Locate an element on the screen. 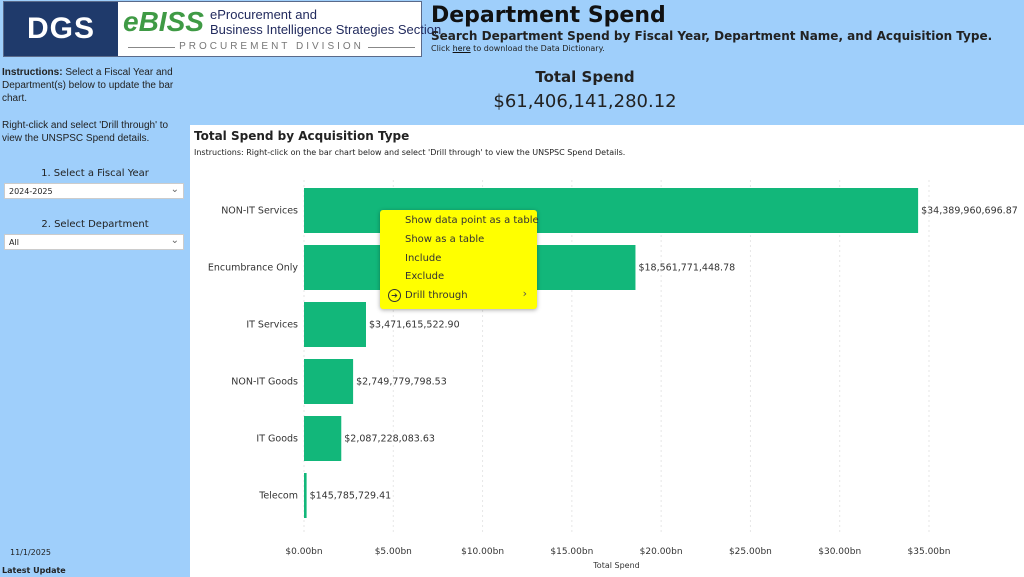 The height and width of the screenshot is (577, 1024). category-label: NON-IT Goods is located at coordinates (264, 382).